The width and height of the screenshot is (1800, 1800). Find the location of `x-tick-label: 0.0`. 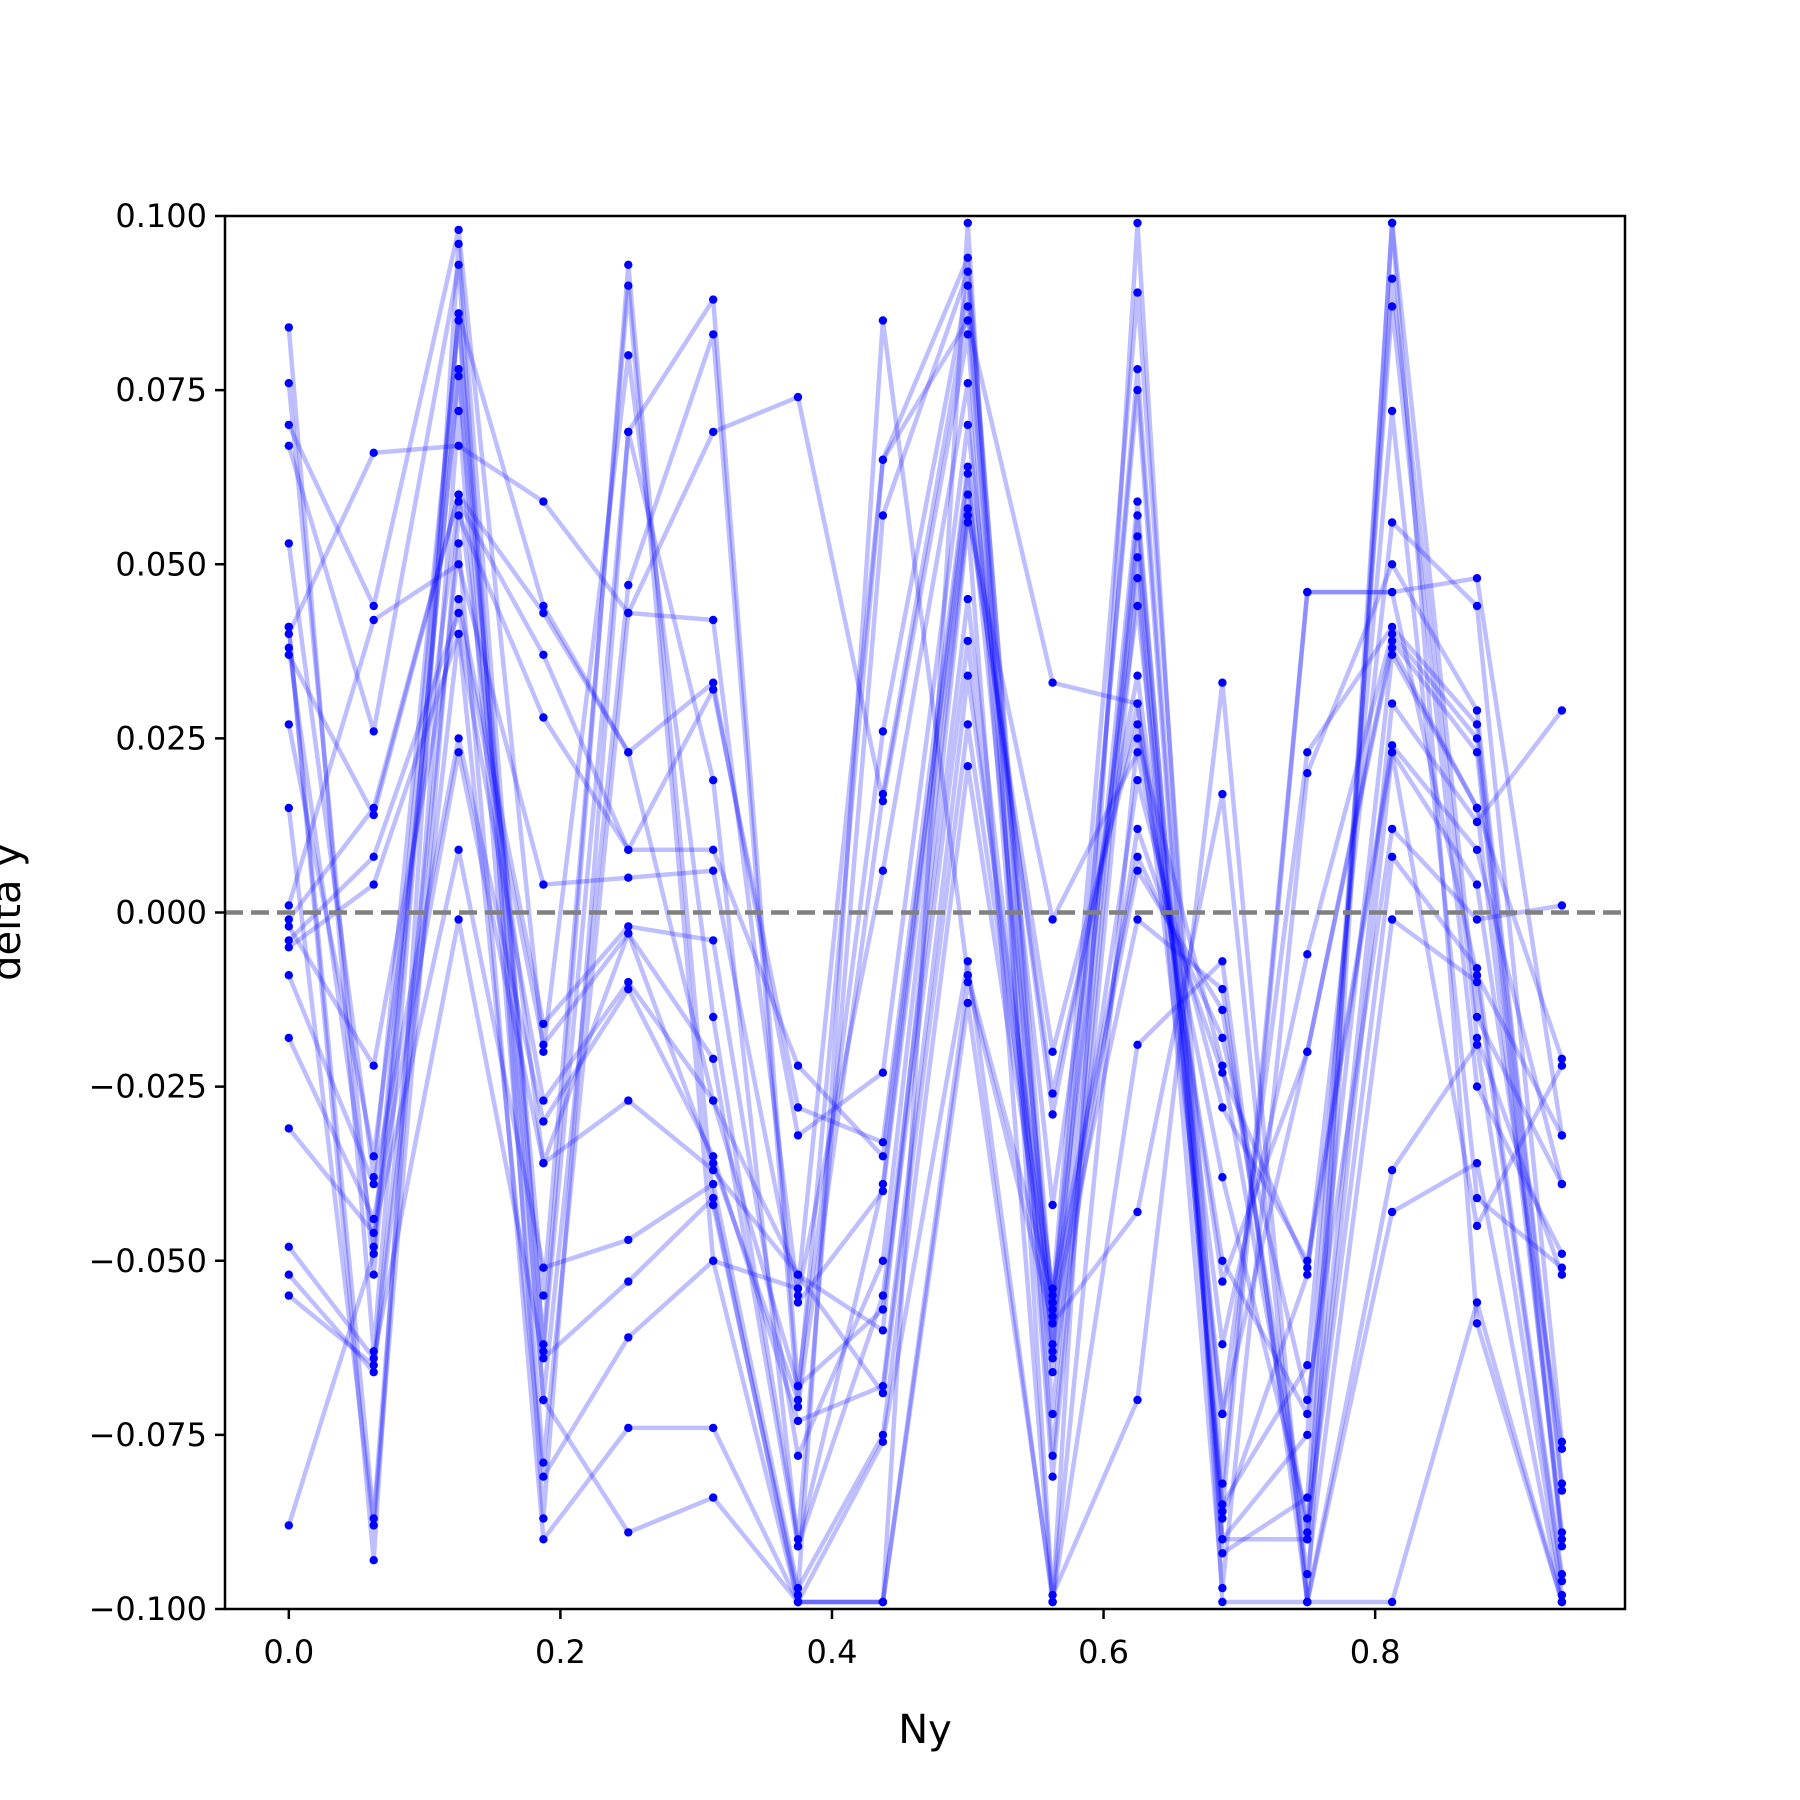

x-tick-label: 0.0 is located at coordinates (288, 1652).